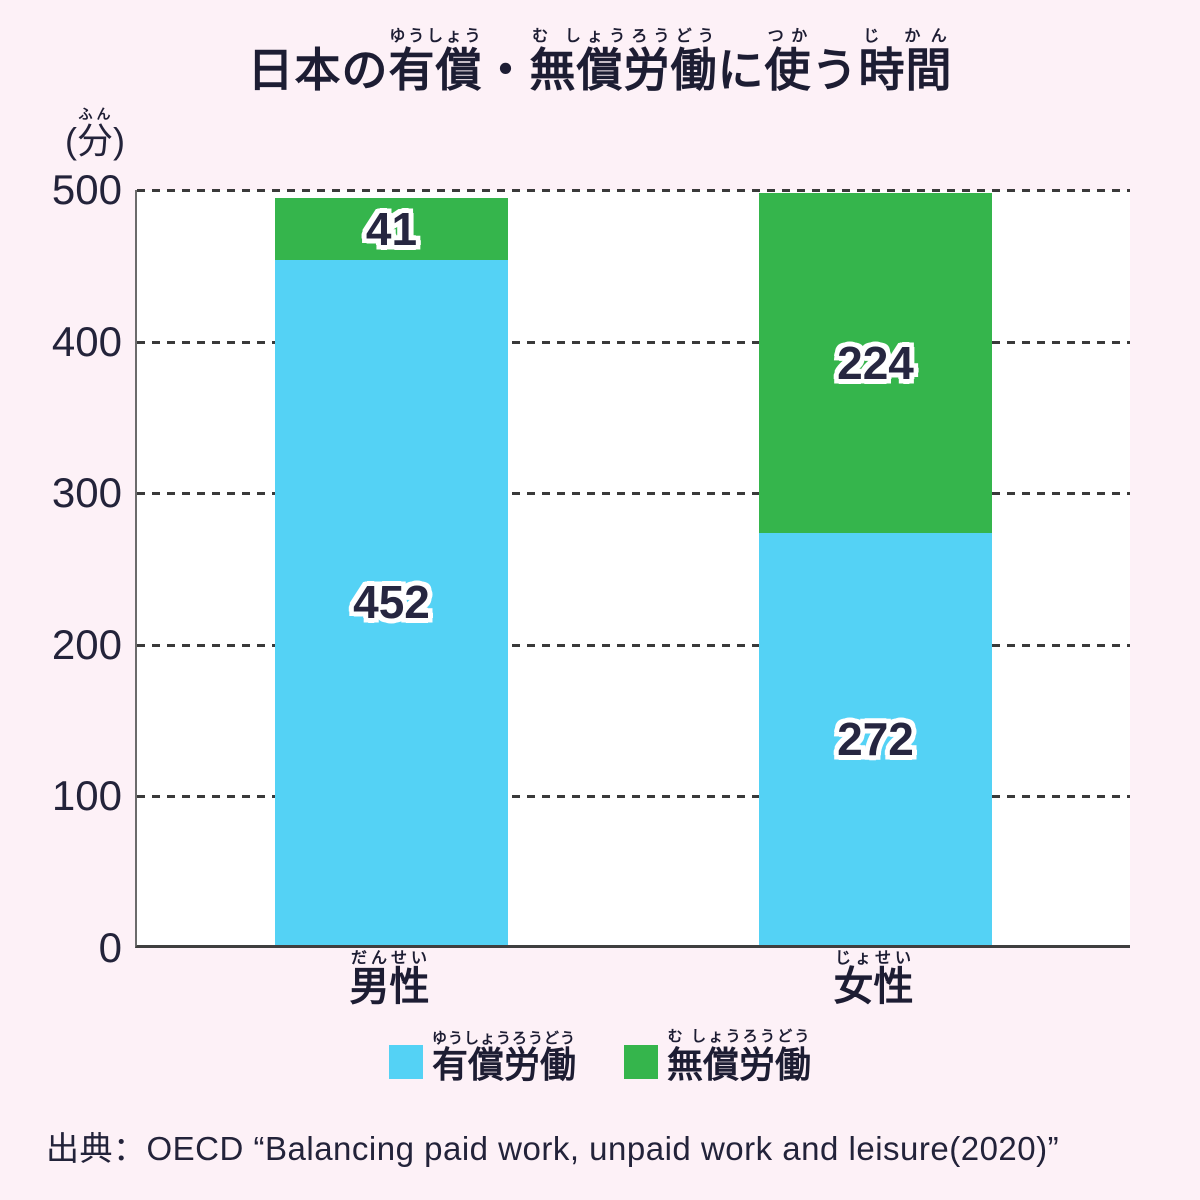 Image resolution: width=1200 pixels, height=1200 pixels. Describe the element at coordinates (86, 493) in the screenshot. I see `y-tick-label: 300` at that location.